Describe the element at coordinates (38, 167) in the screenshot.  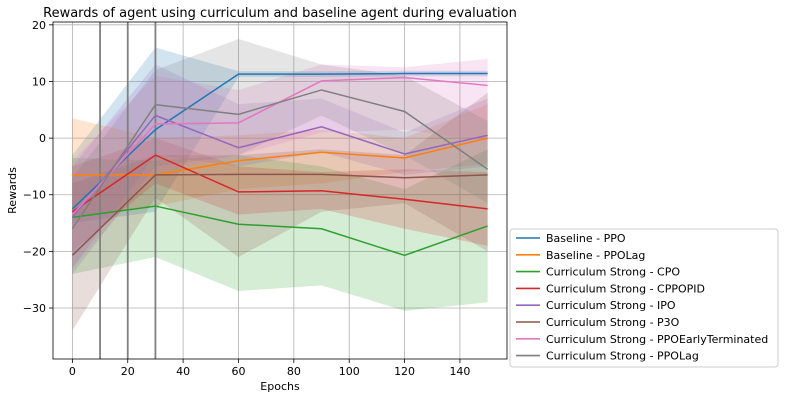
I see `y-axis-ticks: −30 −20 −10 0 10 20` at that location.